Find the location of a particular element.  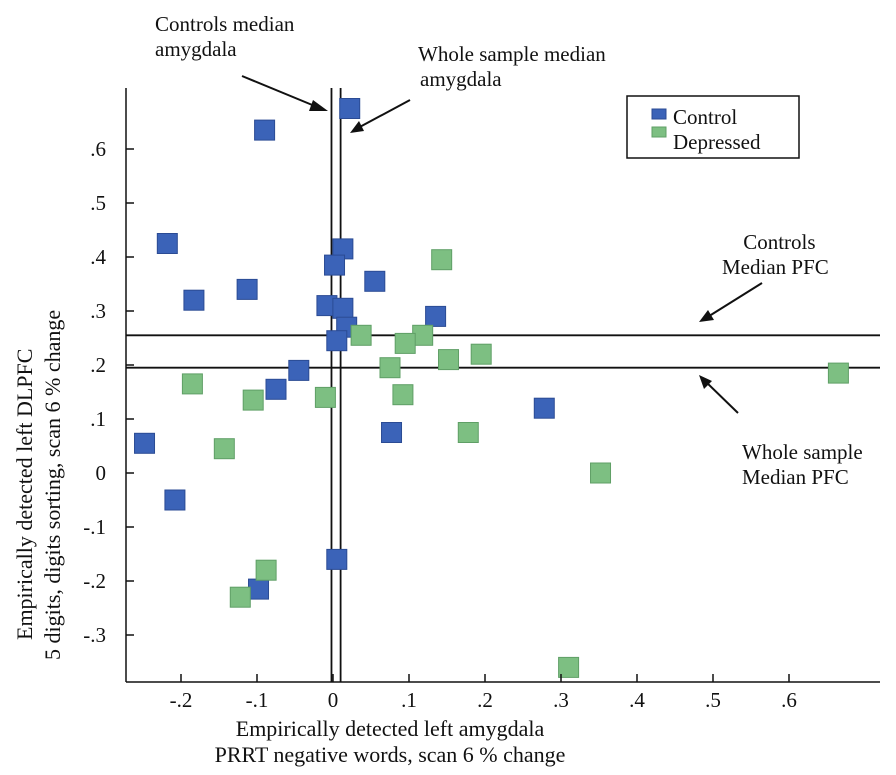

y-tick-label: -.1 is located at coordinates (94, 527).